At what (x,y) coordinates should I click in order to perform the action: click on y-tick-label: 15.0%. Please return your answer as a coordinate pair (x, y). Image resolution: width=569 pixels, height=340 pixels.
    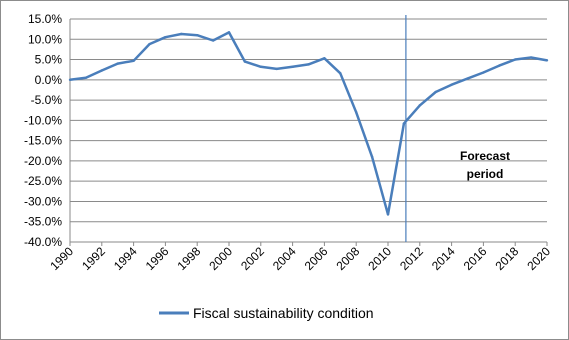
    Looking at the image, I should click on (45, 19).